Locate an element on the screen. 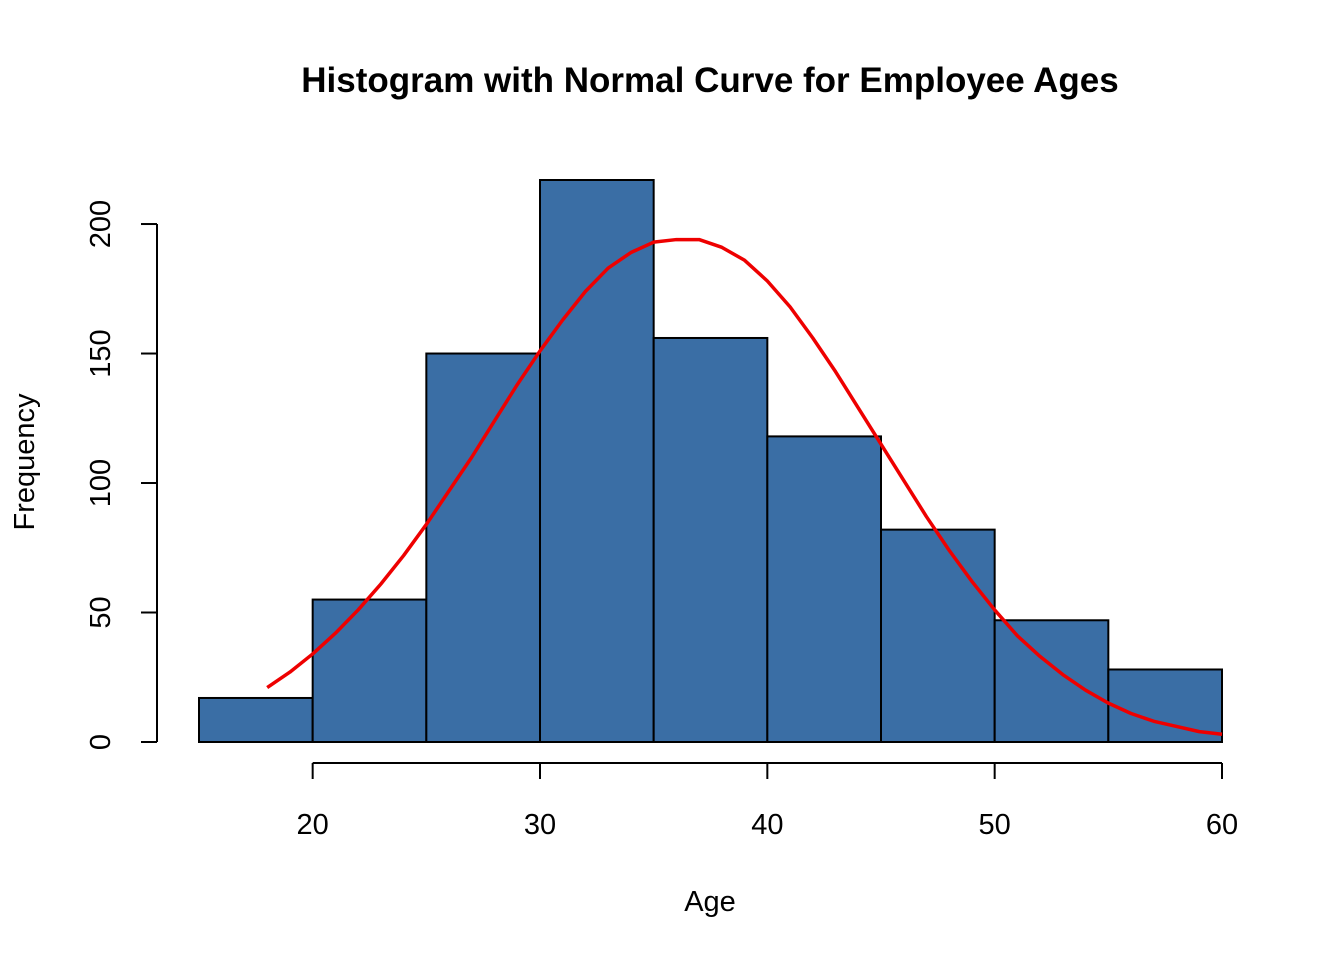  x-axis: 20 30 40 50 60 is located at coordinates (767, 801).